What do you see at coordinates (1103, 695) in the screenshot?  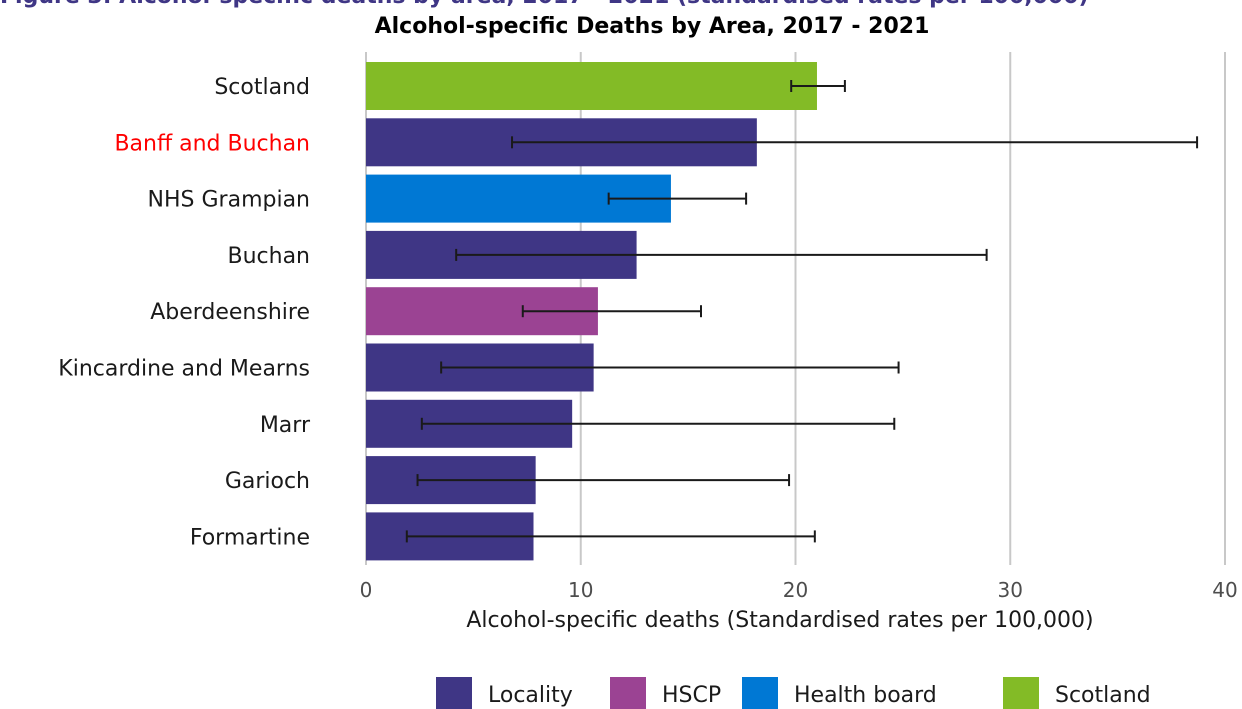 I see `legend-label: Scotland` at bounding box center [1103, 695].